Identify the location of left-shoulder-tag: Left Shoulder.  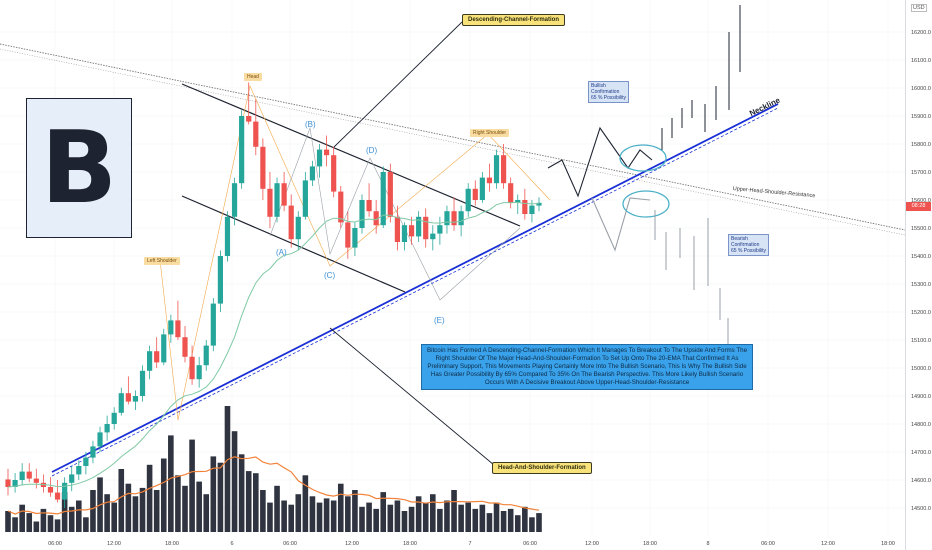
(162, 261).